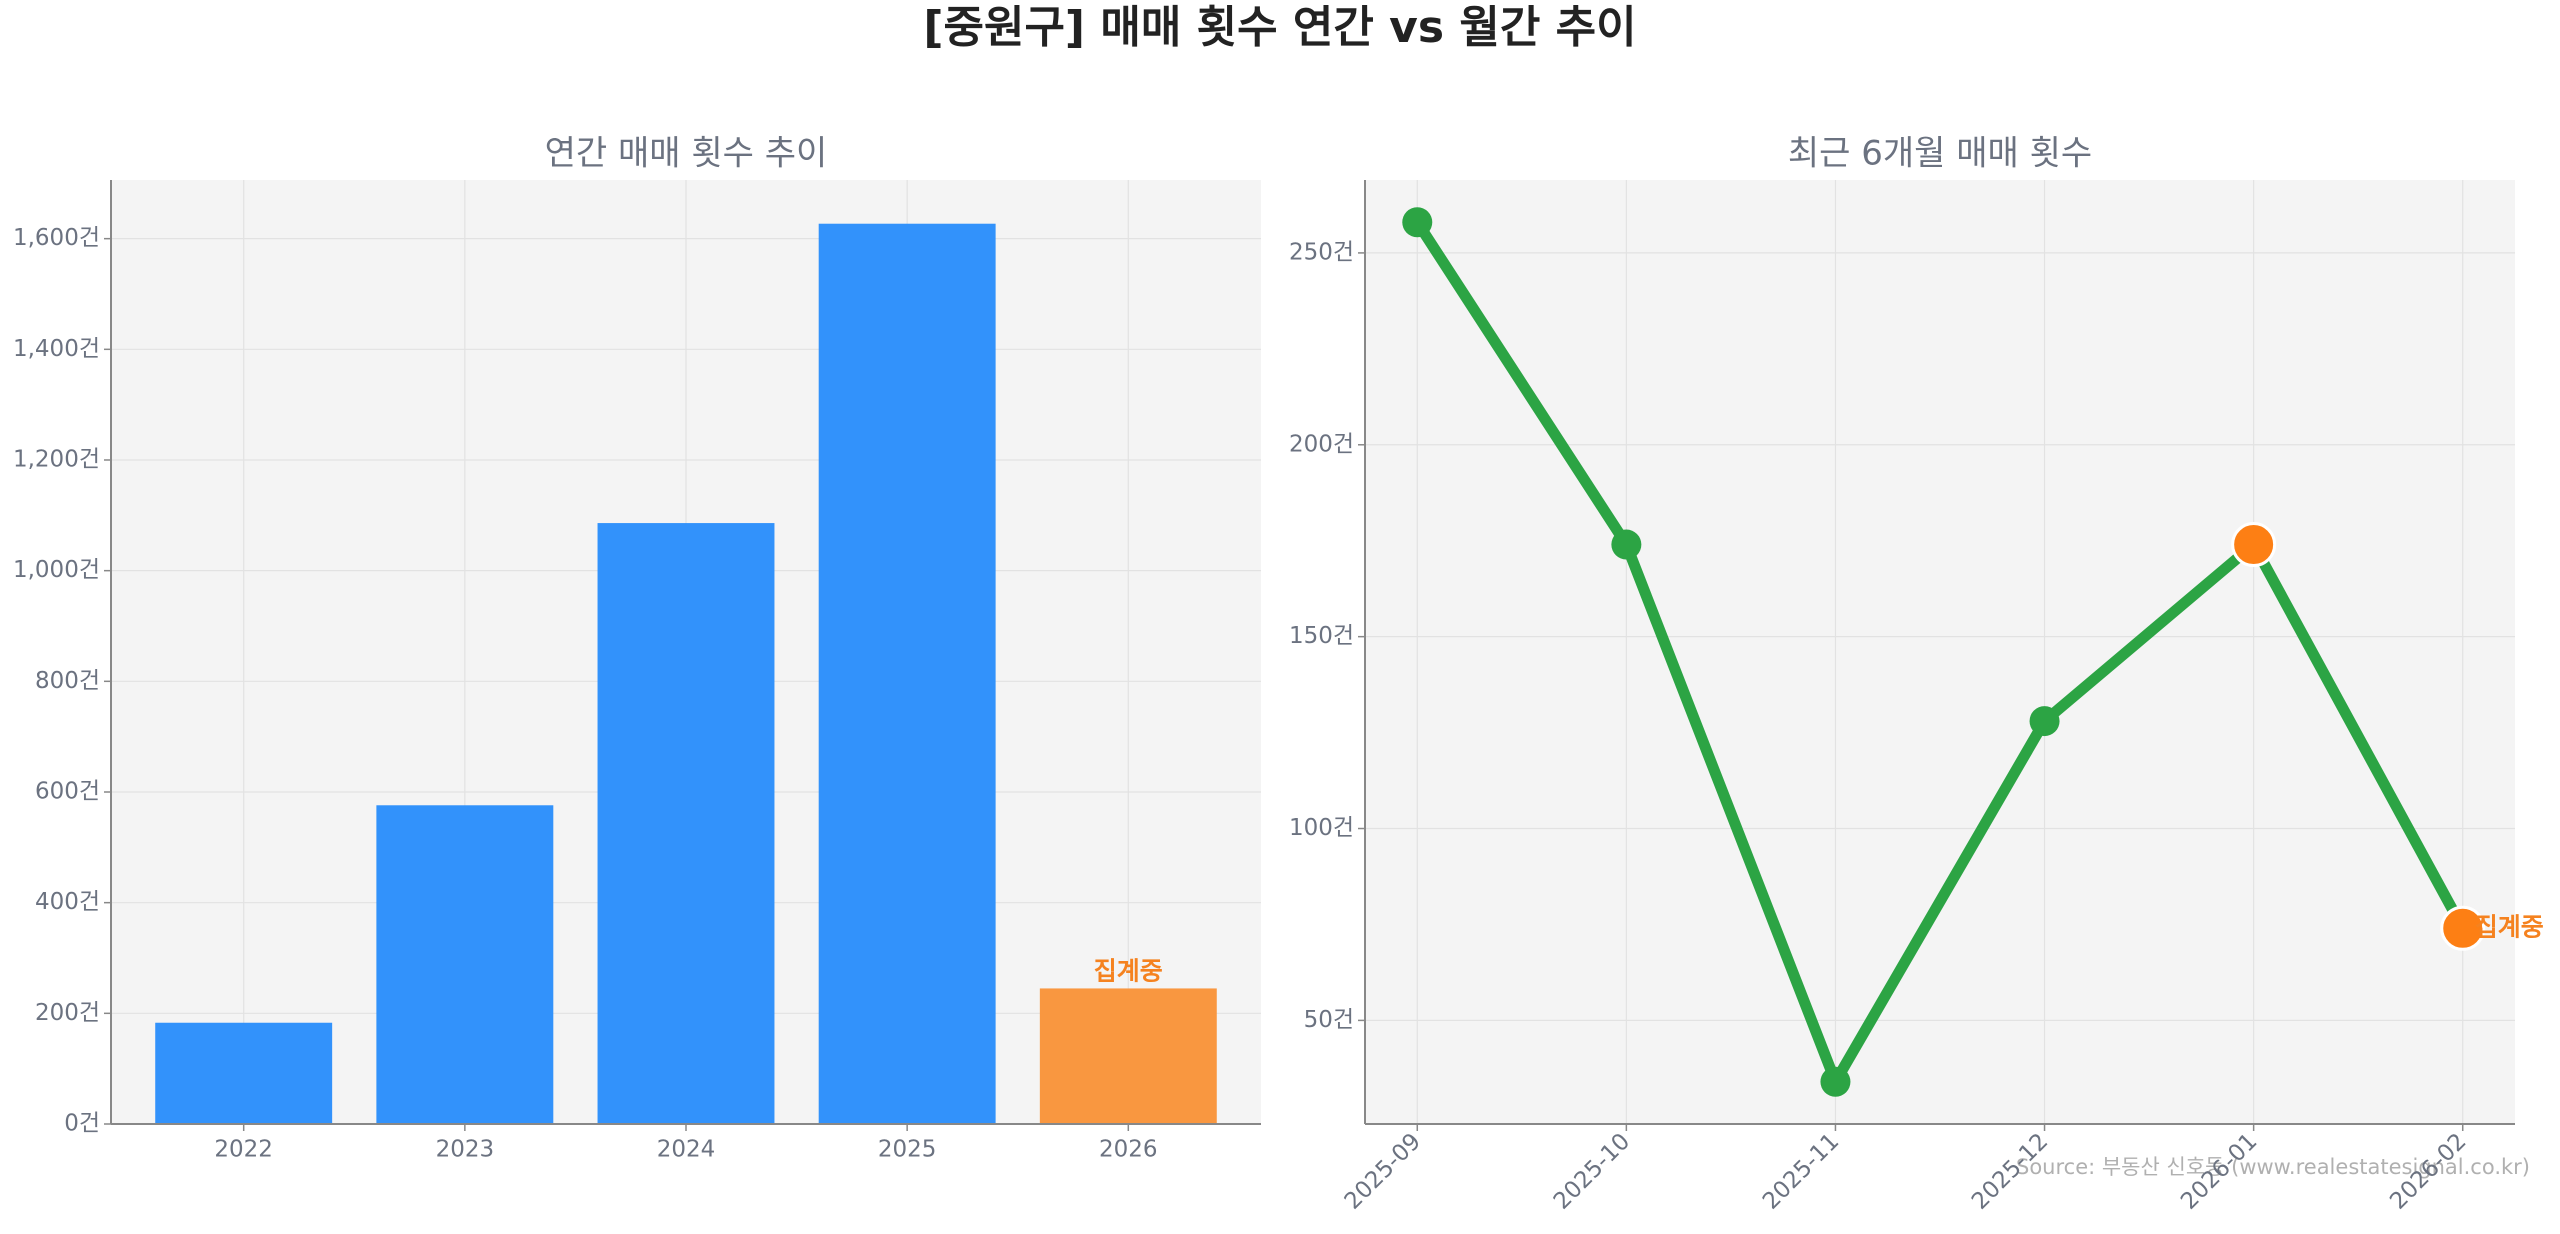 The image size is (2560, 1234). What do you see at coordinates (67, 902) in the screenshot?
I see `y-tick-label: 400건` at bounding box center [67, 902].